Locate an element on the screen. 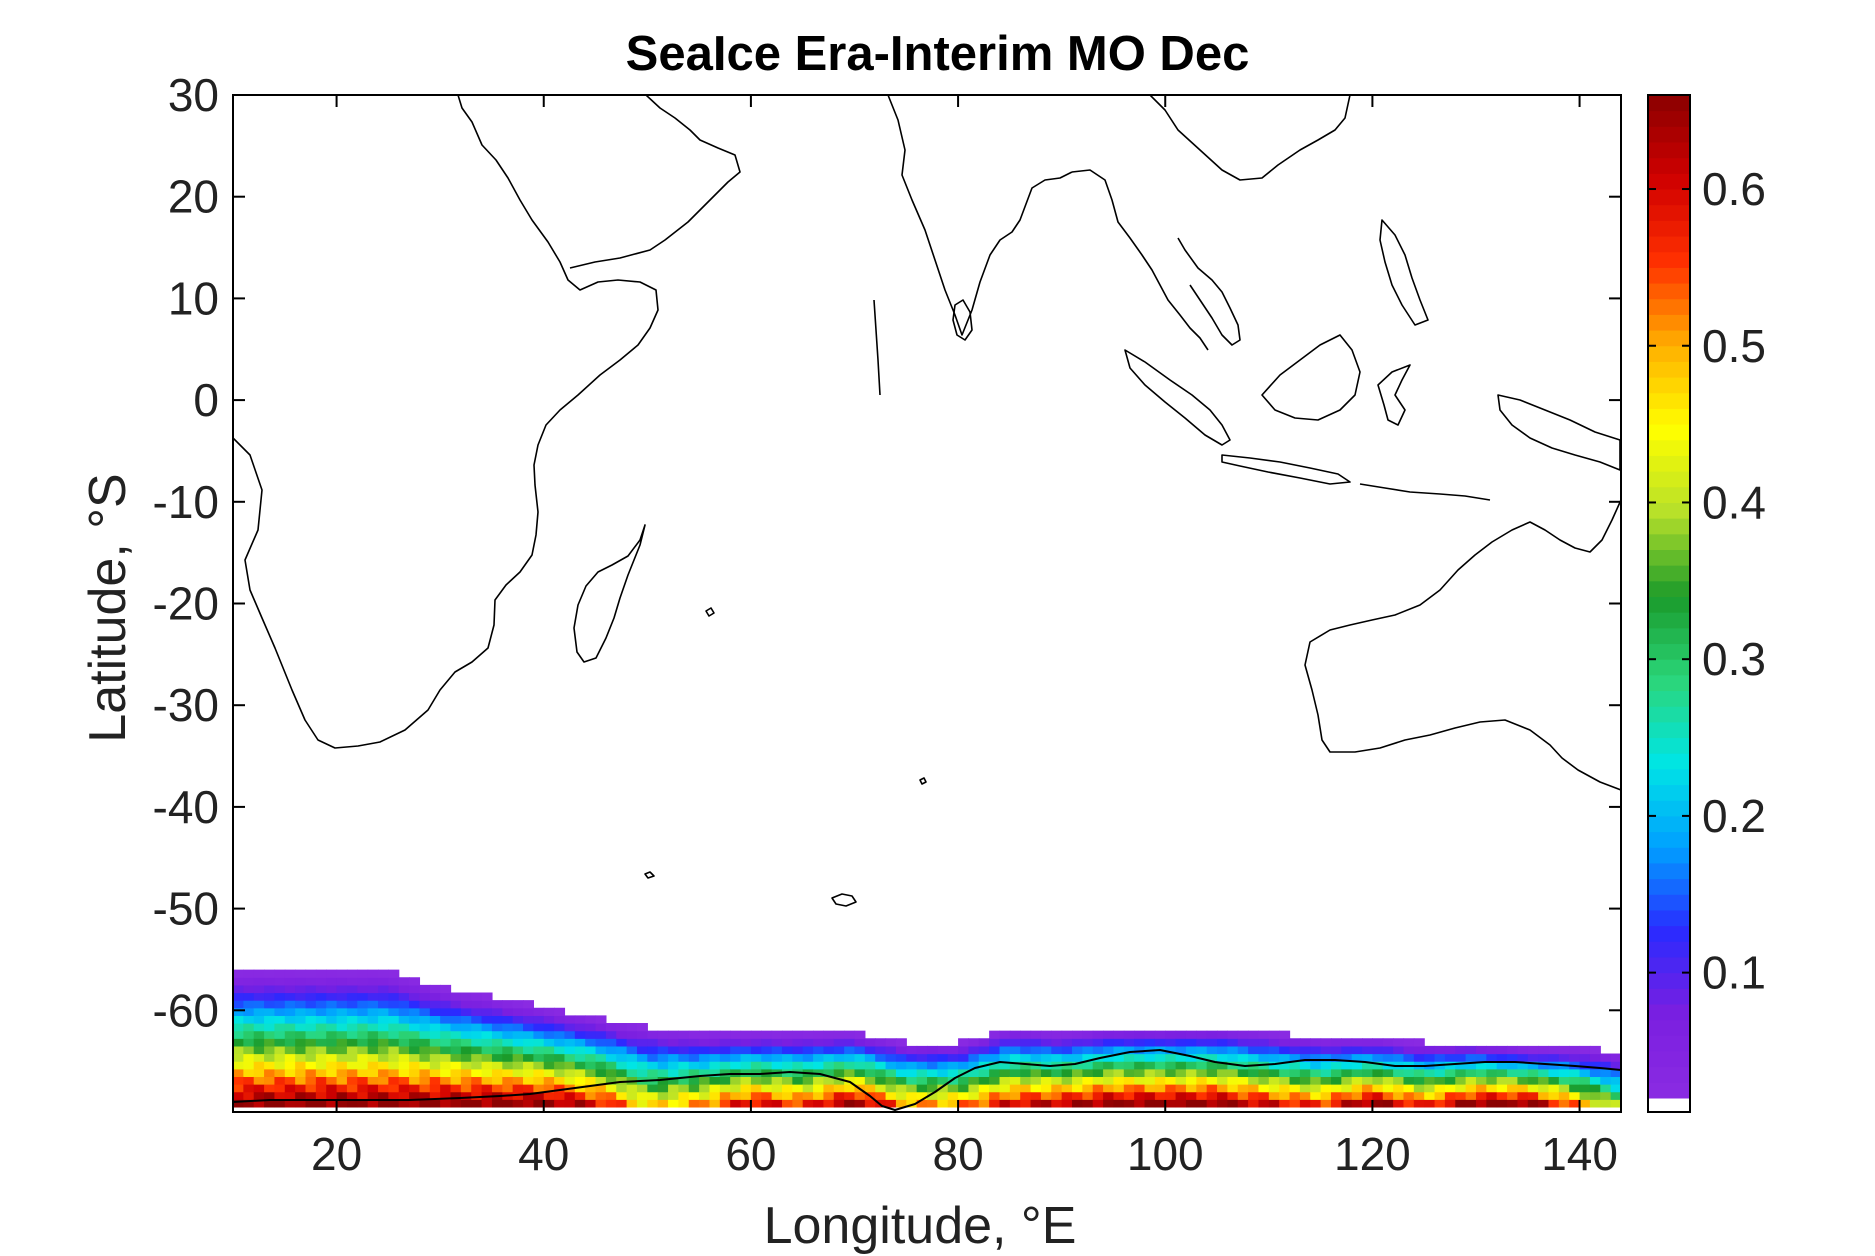 The width and height of the screenshot is (1875, 1256). colorbar-tick-label: 0.3 is located at coordinates (1734, 659).